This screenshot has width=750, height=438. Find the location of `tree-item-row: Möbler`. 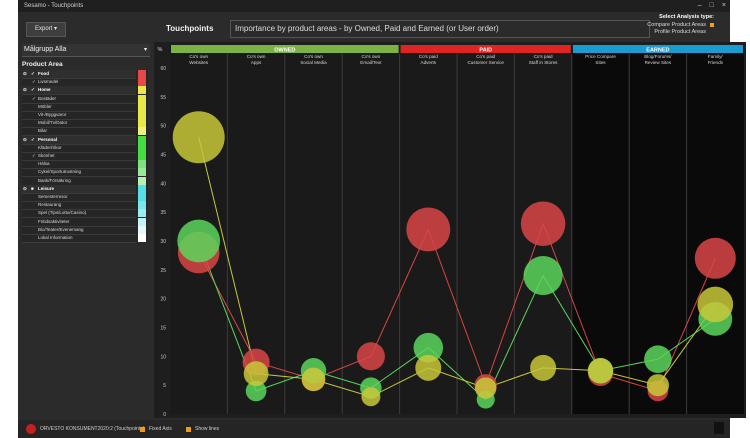

tree-item-row: Möbler is located at coordinates (79, 107).